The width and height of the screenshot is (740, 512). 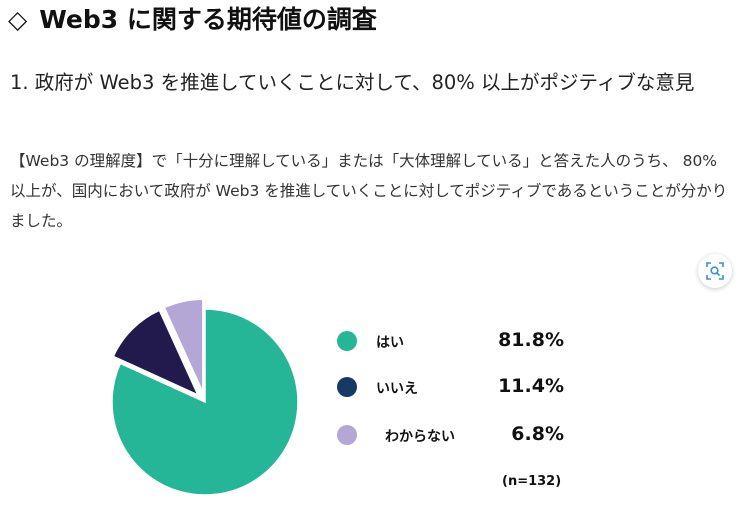 I want to click on legend-label-no: いいえ, so click(x=397, y=389).